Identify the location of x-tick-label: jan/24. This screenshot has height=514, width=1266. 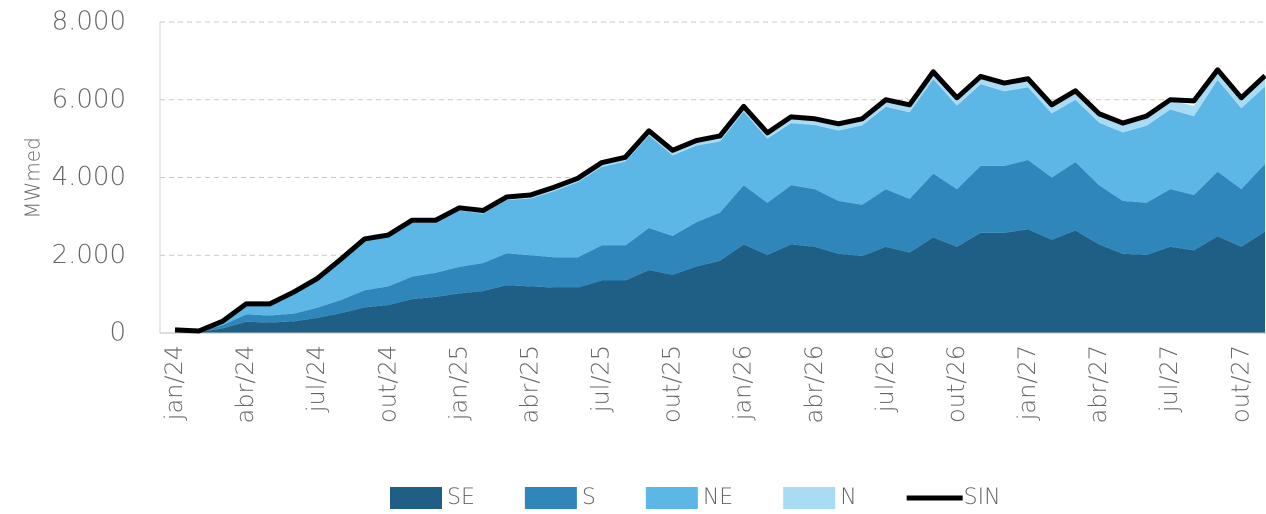
(174, 383).